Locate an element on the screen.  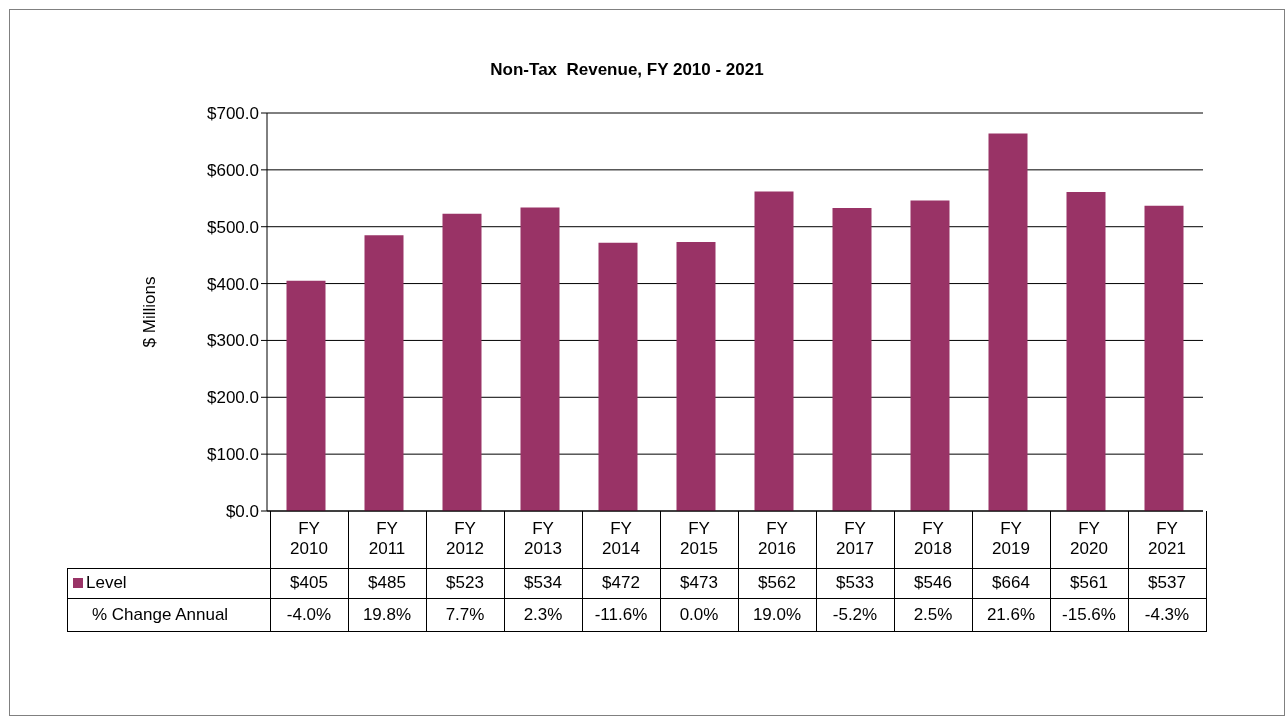
data-label: $523 is located at coordinates (465, 583).